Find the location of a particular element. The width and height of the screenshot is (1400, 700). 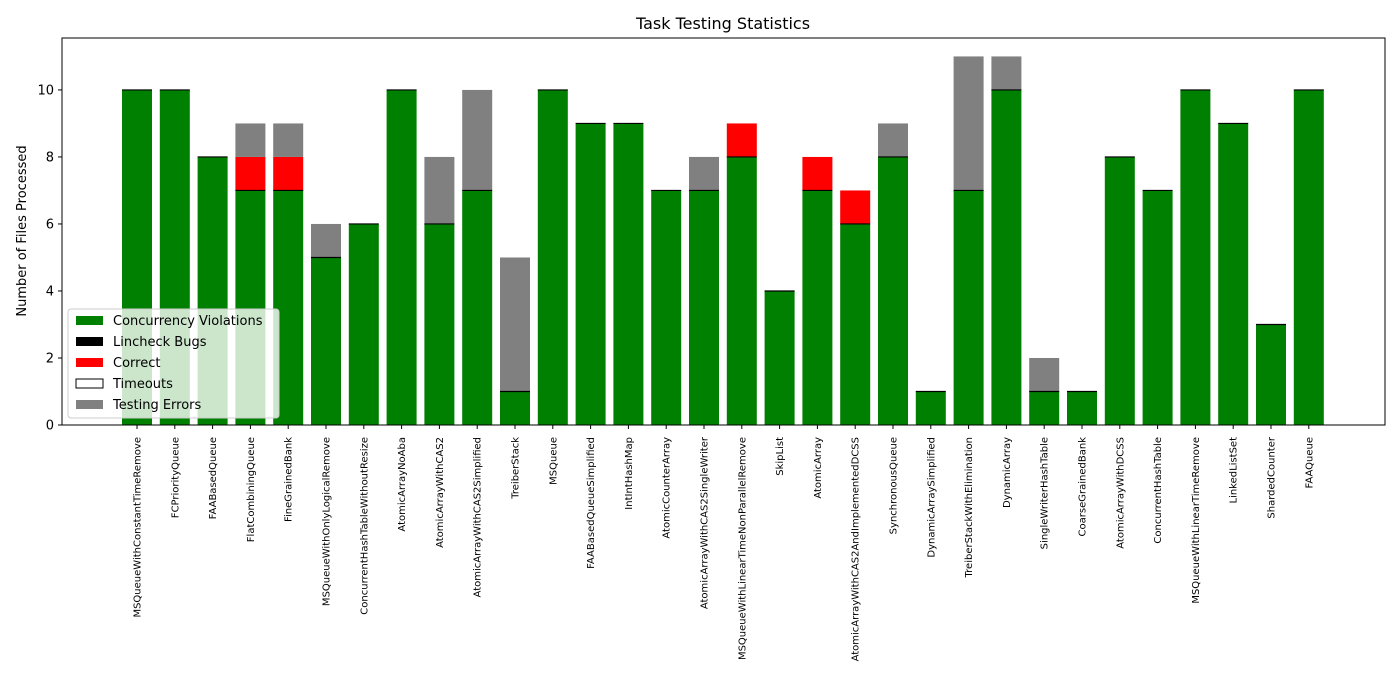

x-tick-label: ConcurrentHashTableWithoutResize is located at coordinates (364, 526).